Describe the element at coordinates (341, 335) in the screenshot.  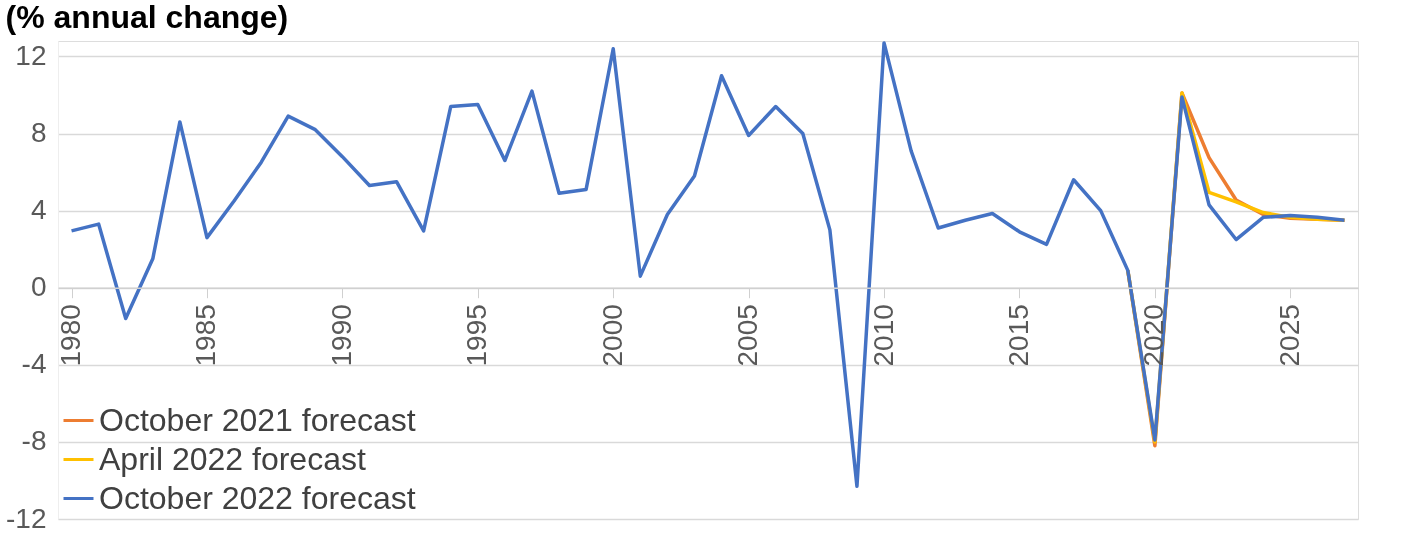
I see `x-tick-label: 1990` at that location.